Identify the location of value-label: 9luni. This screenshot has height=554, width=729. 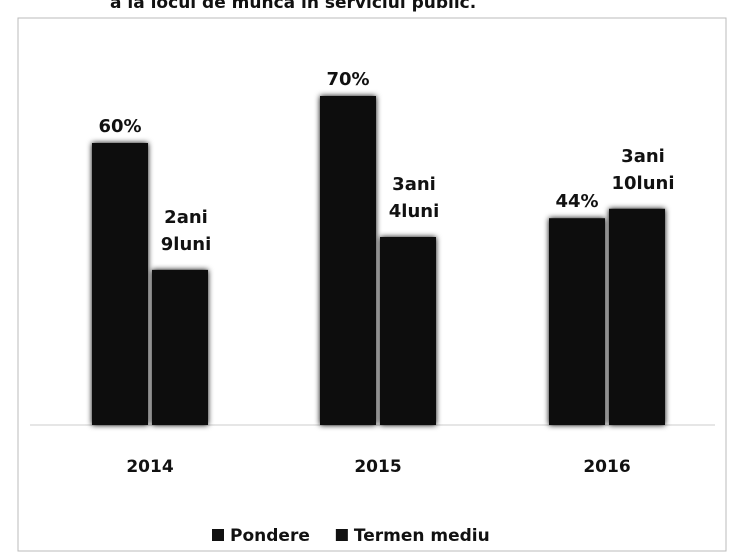
(186, 244).